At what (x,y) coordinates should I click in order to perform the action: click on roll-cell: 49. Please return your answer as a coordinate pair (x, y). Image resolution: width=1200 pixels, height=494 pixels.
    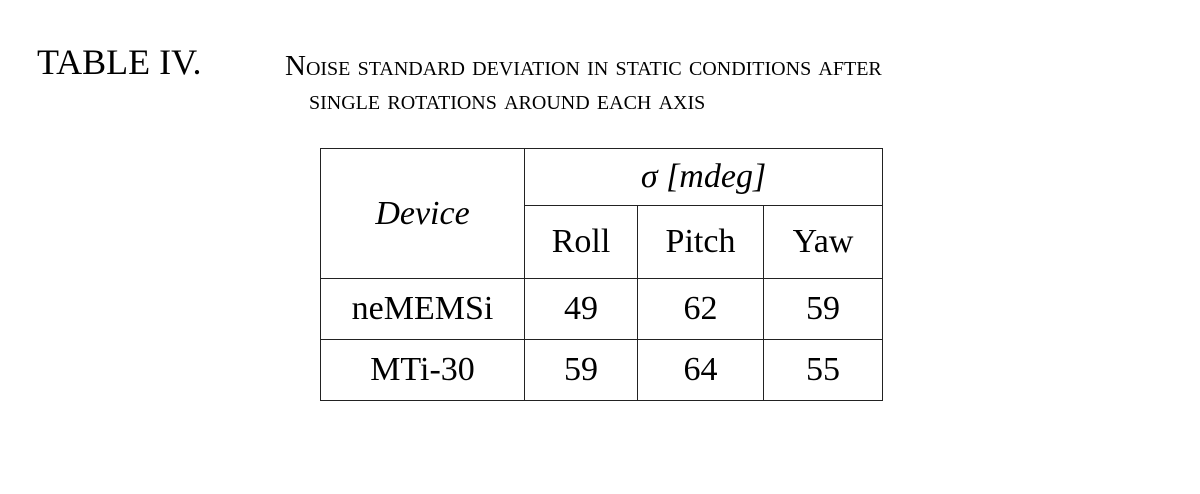
    Looking at the image, I should click on (581, 309).